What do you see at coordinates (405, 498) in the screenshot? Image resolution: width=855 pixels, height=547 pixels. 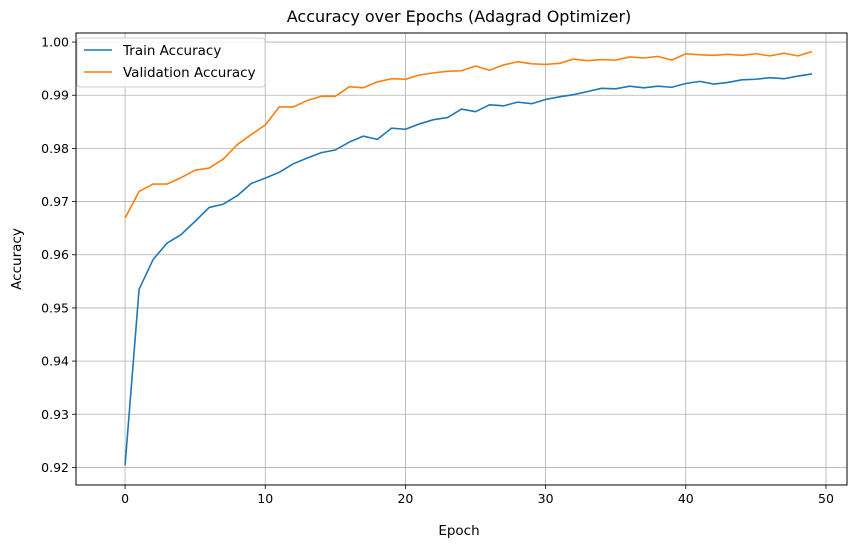 I see `x-tick-label: 20` at bounding box center [405, 498].